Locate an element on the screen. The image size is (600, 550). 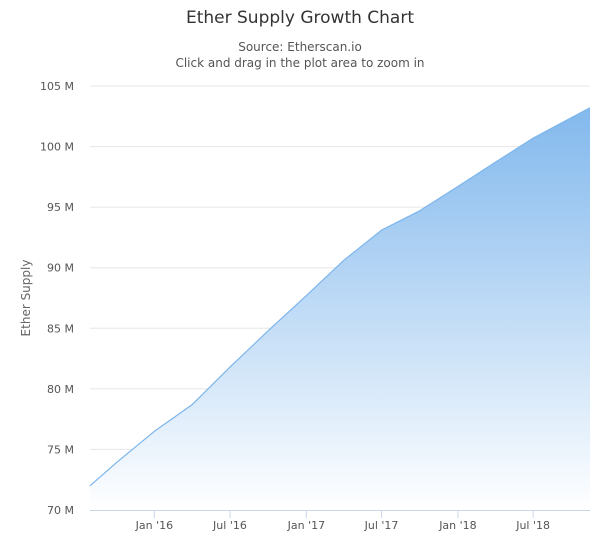
y-tick-label: 90 M is located at coordinates (60, 268).